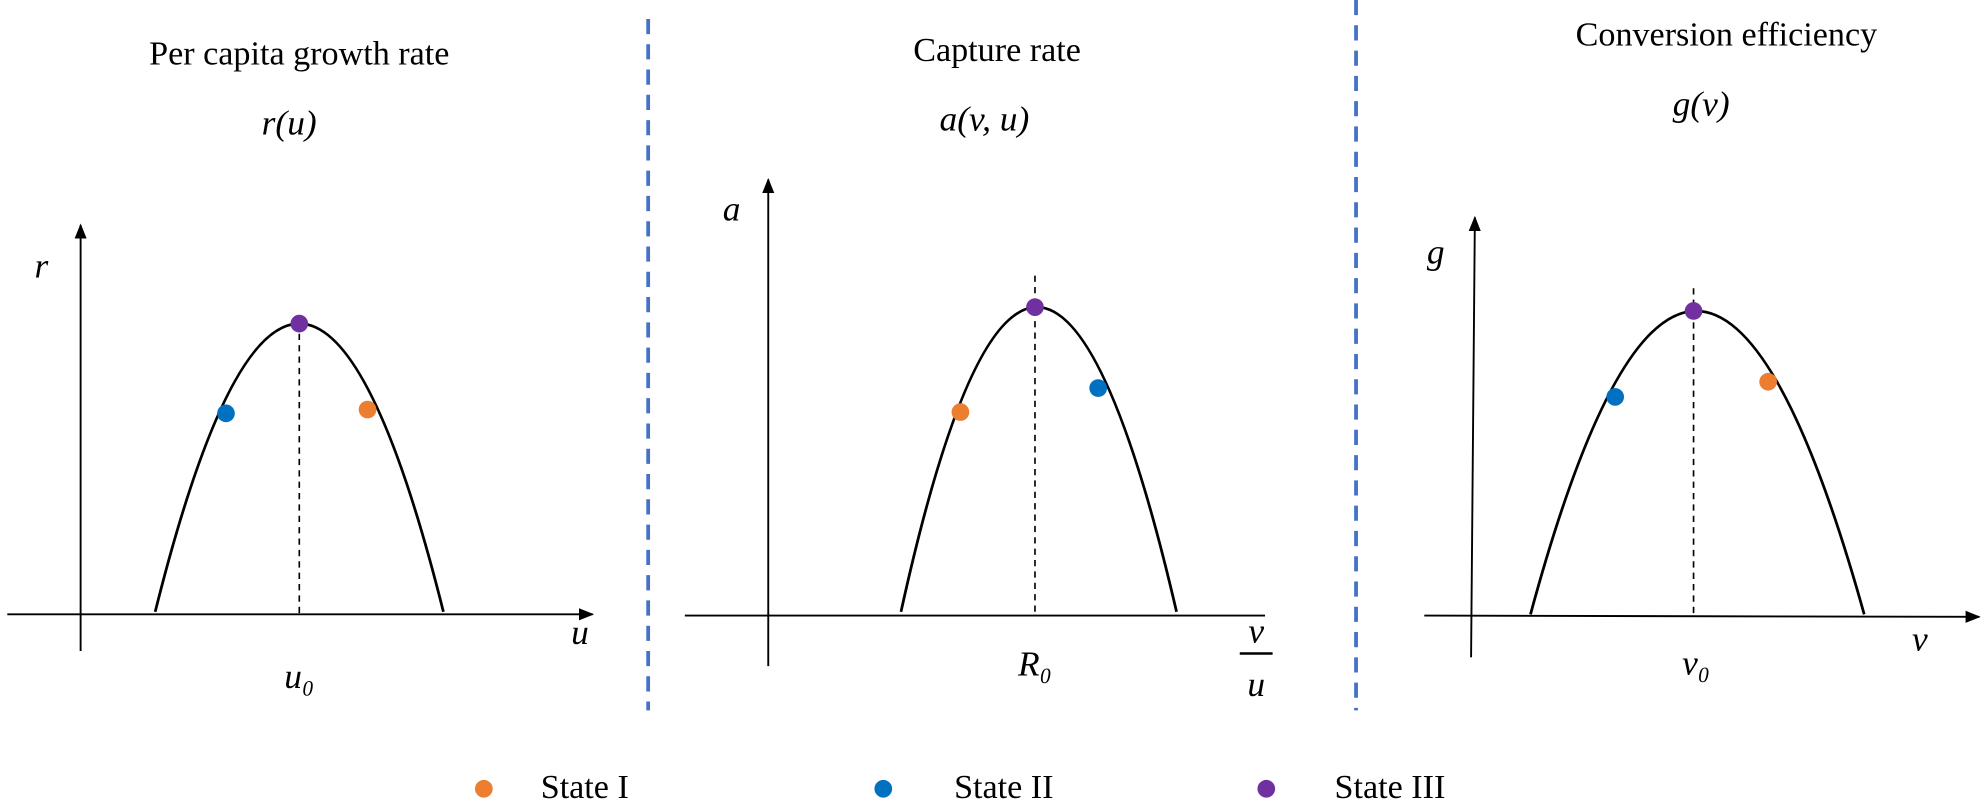 The width and height of the screenshot is (1984, 809). I want to click on x-axis-label: u, so click(580, 632).